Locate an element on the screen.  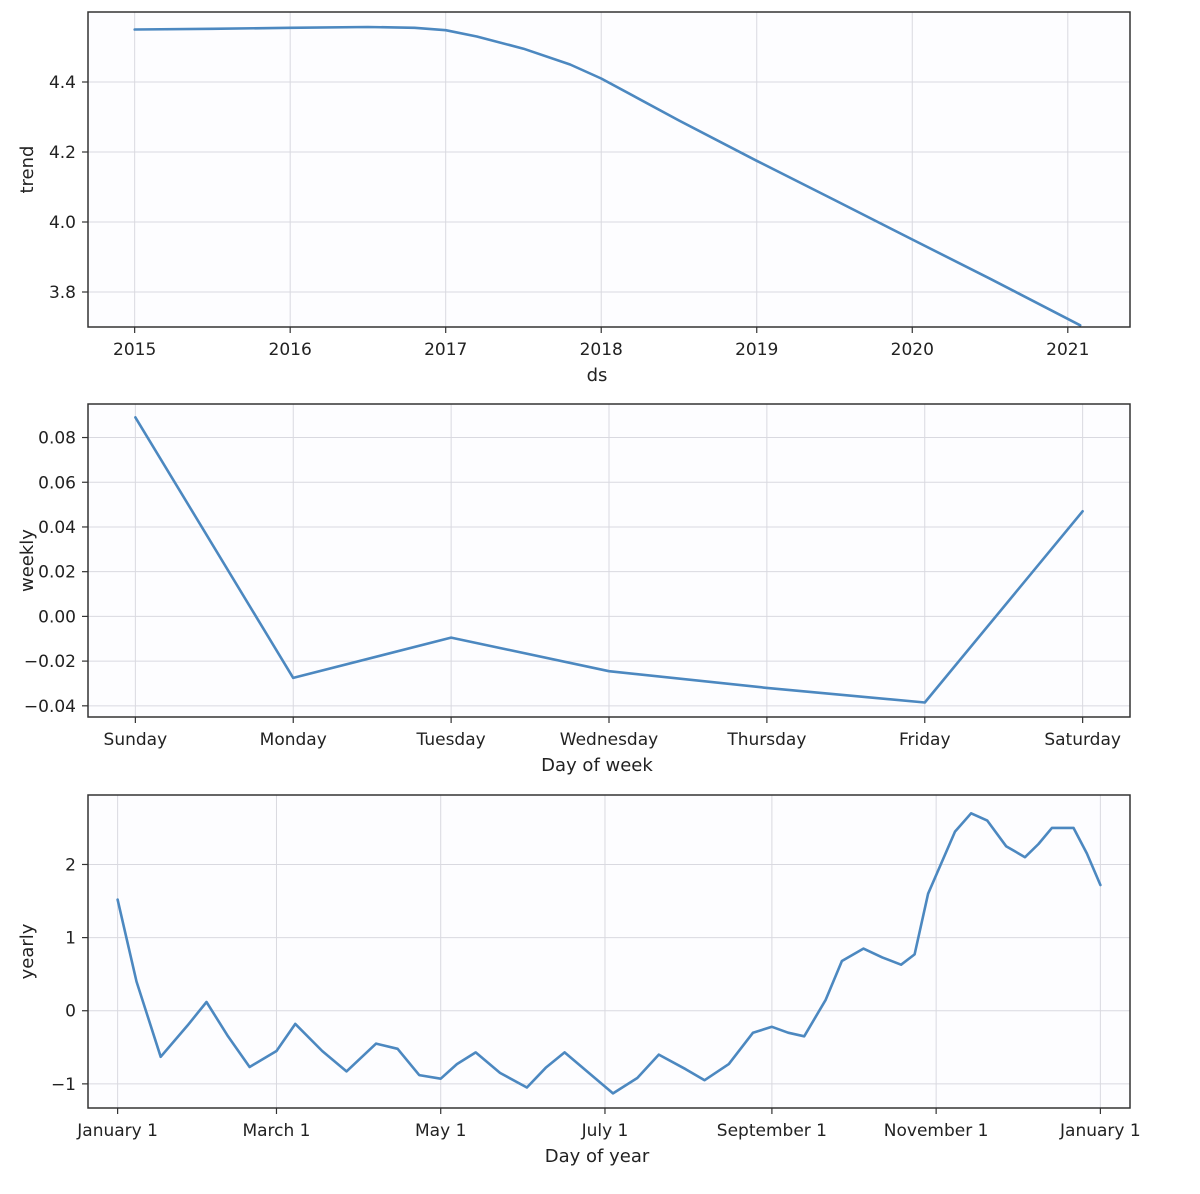
weekly-ytick-label-2: 0.00 is located at coordinates (57, 617).